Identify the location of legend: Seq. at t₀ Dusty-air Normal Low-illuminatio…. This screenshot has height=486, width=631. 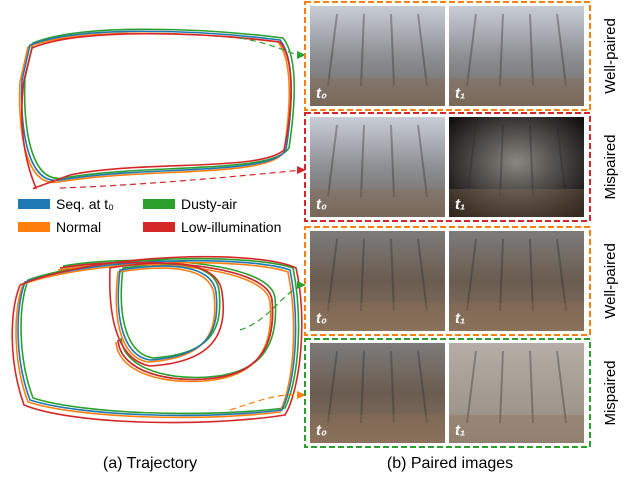
(149, 215).